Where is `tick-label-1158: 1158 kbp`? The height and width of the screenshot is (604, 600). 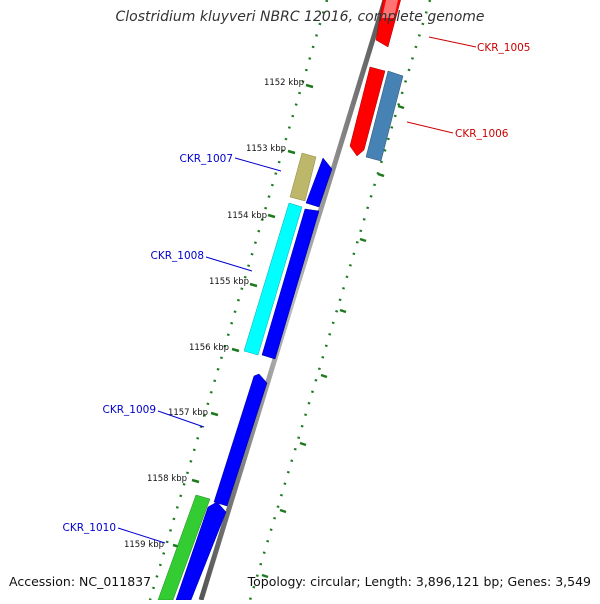
tick-label-1158: 1158 kbp is located at coordinates (167, 479).